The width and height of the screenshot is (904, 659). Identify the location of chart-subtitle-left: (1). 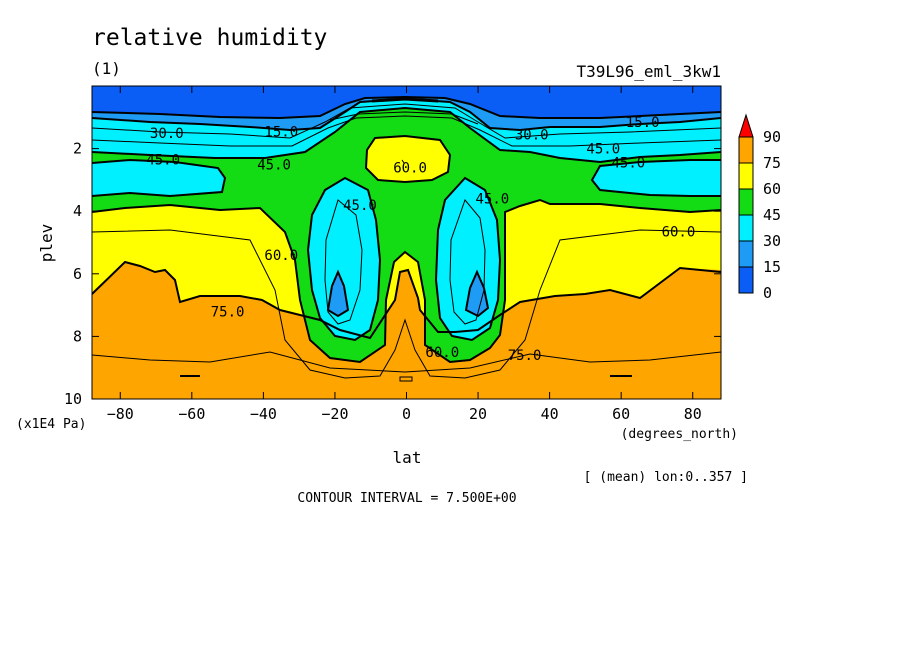
(106, 68).